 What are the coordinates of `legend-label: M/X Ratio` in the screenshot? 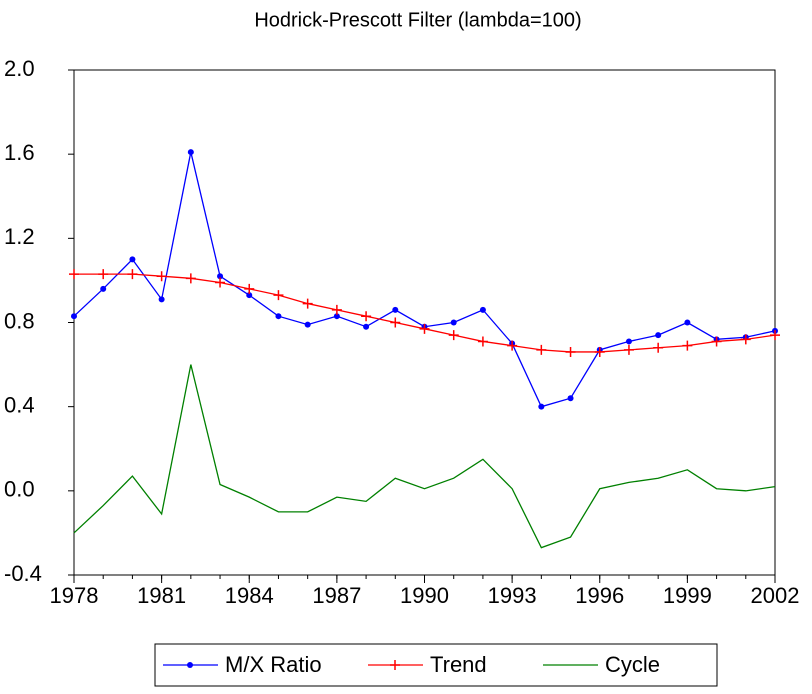 It's located at (273, 664).